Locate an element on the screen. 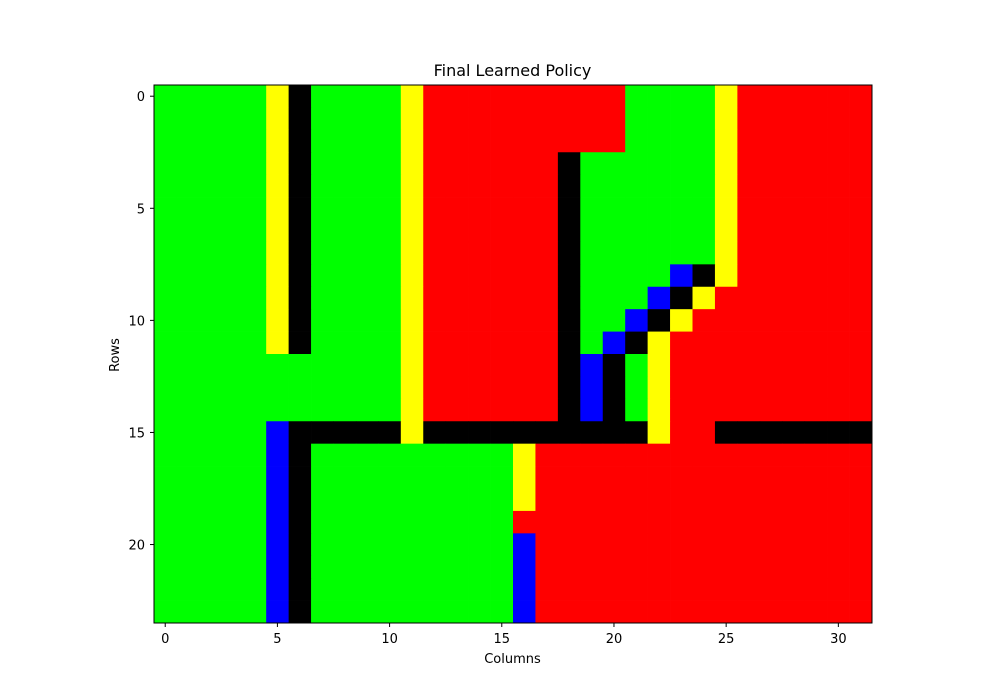 The width and height of the screenshot is (1000, 700). chart-title: Final Learned Policy is located at coordinates (513, 70).